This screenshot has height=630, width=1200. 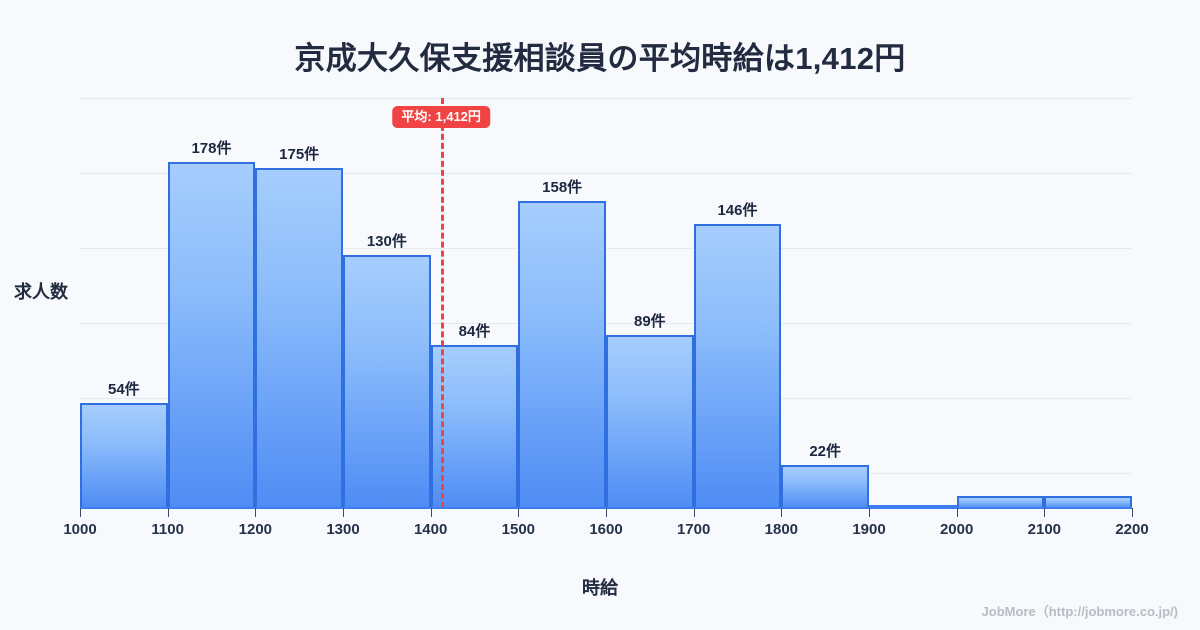 What do you see at coordinates (80, 529) in the screenshot?
I see `x-axis-tick-label: 1000` at bounding box center [80, 529].